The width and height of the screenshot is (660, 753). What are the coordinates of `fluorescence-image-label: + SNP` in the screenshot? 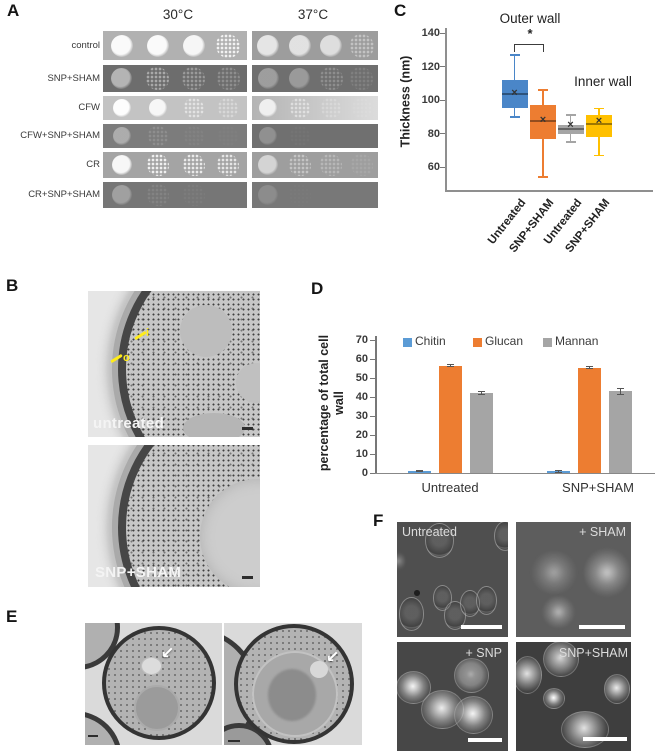 It's located at (483, 653).